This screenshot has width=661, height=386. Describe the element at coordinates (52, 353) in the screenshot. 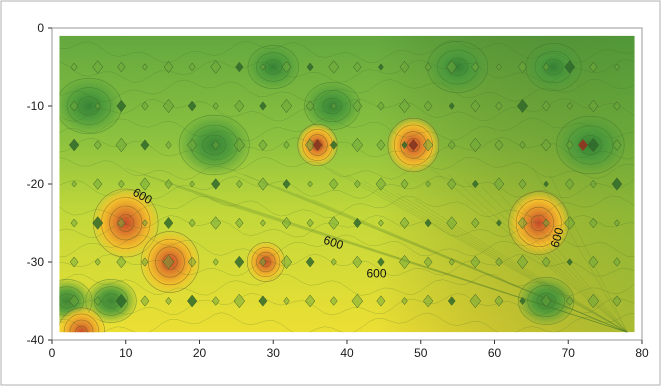

I see `x-tick-label: 0` at that location.